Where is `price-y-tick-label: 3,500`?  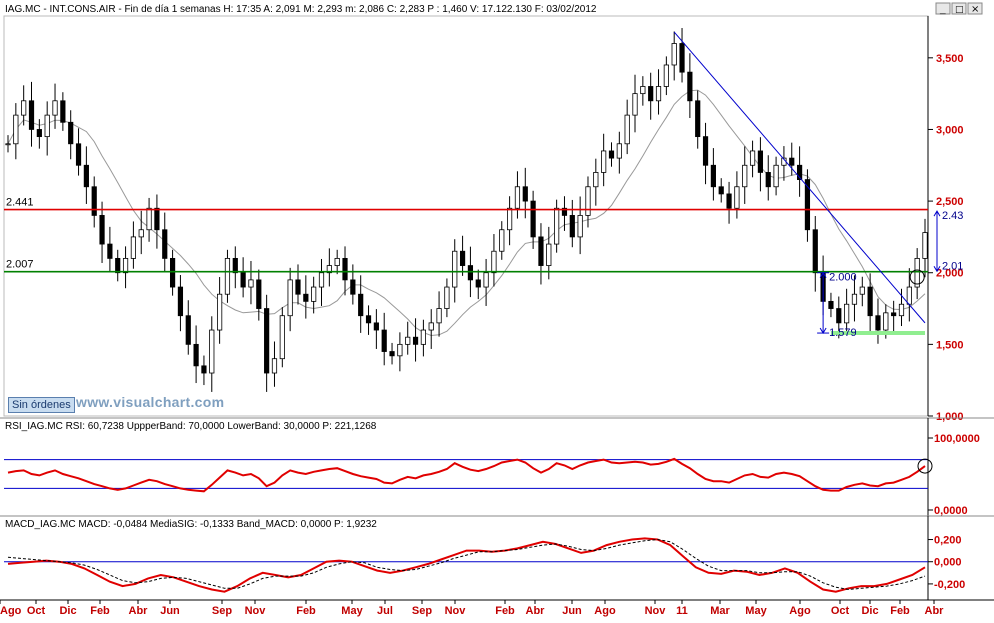
price-y-tick-label: 3,500 is located at coordinates (950, 59).